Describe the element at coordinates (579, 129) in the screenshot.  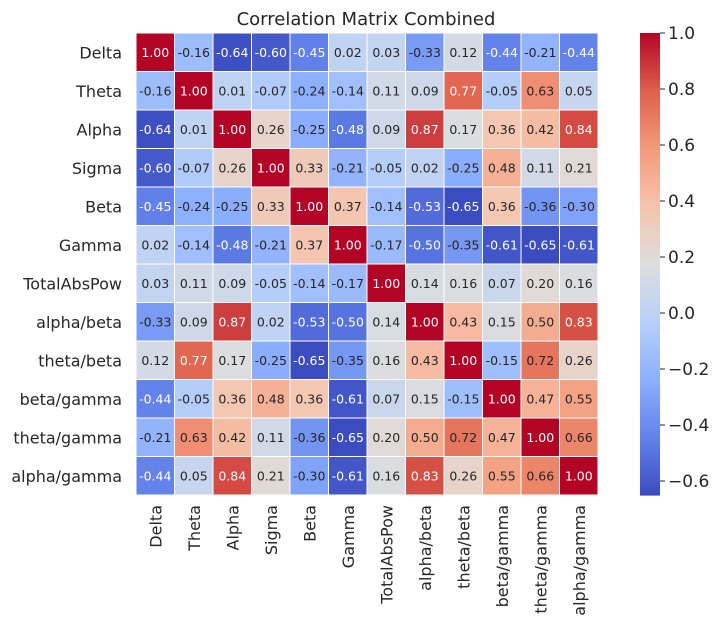
I see `cell-value-label: 0.84` at that location.